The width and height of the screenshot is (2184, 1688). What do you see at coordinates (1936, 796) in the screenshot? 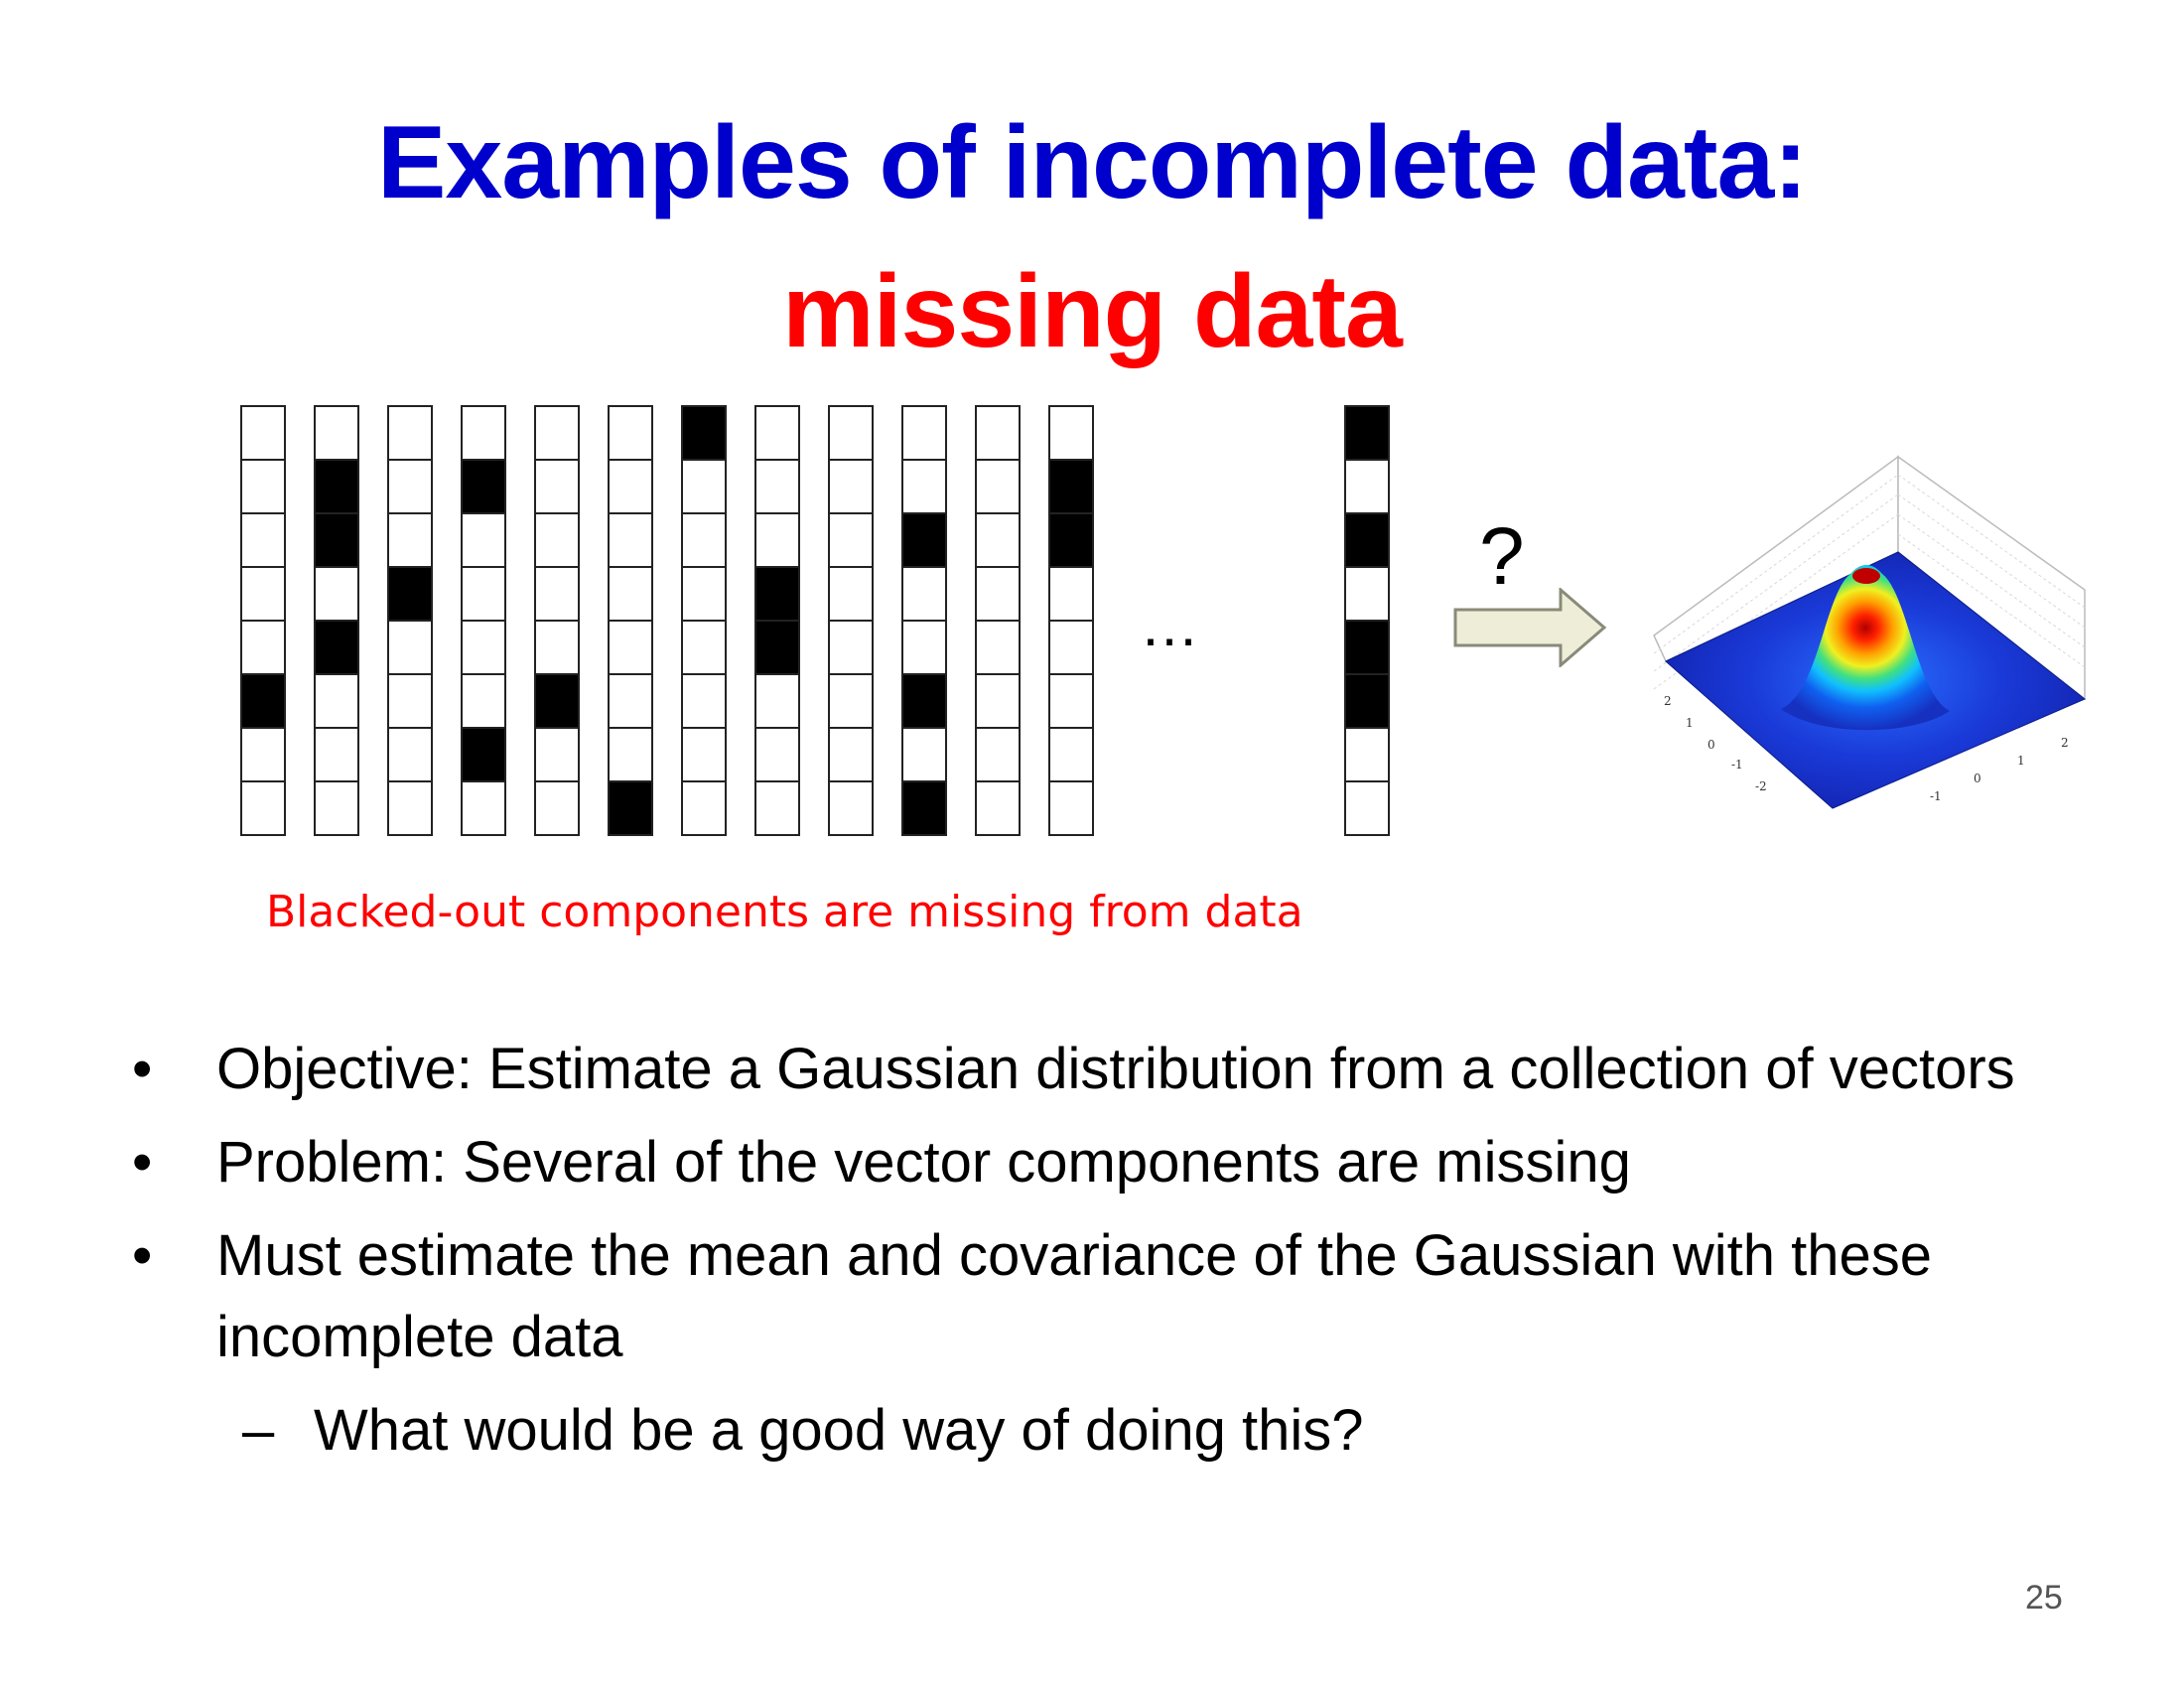
I see `surface-tick-label: -1` at bounding box center [1936, 796].